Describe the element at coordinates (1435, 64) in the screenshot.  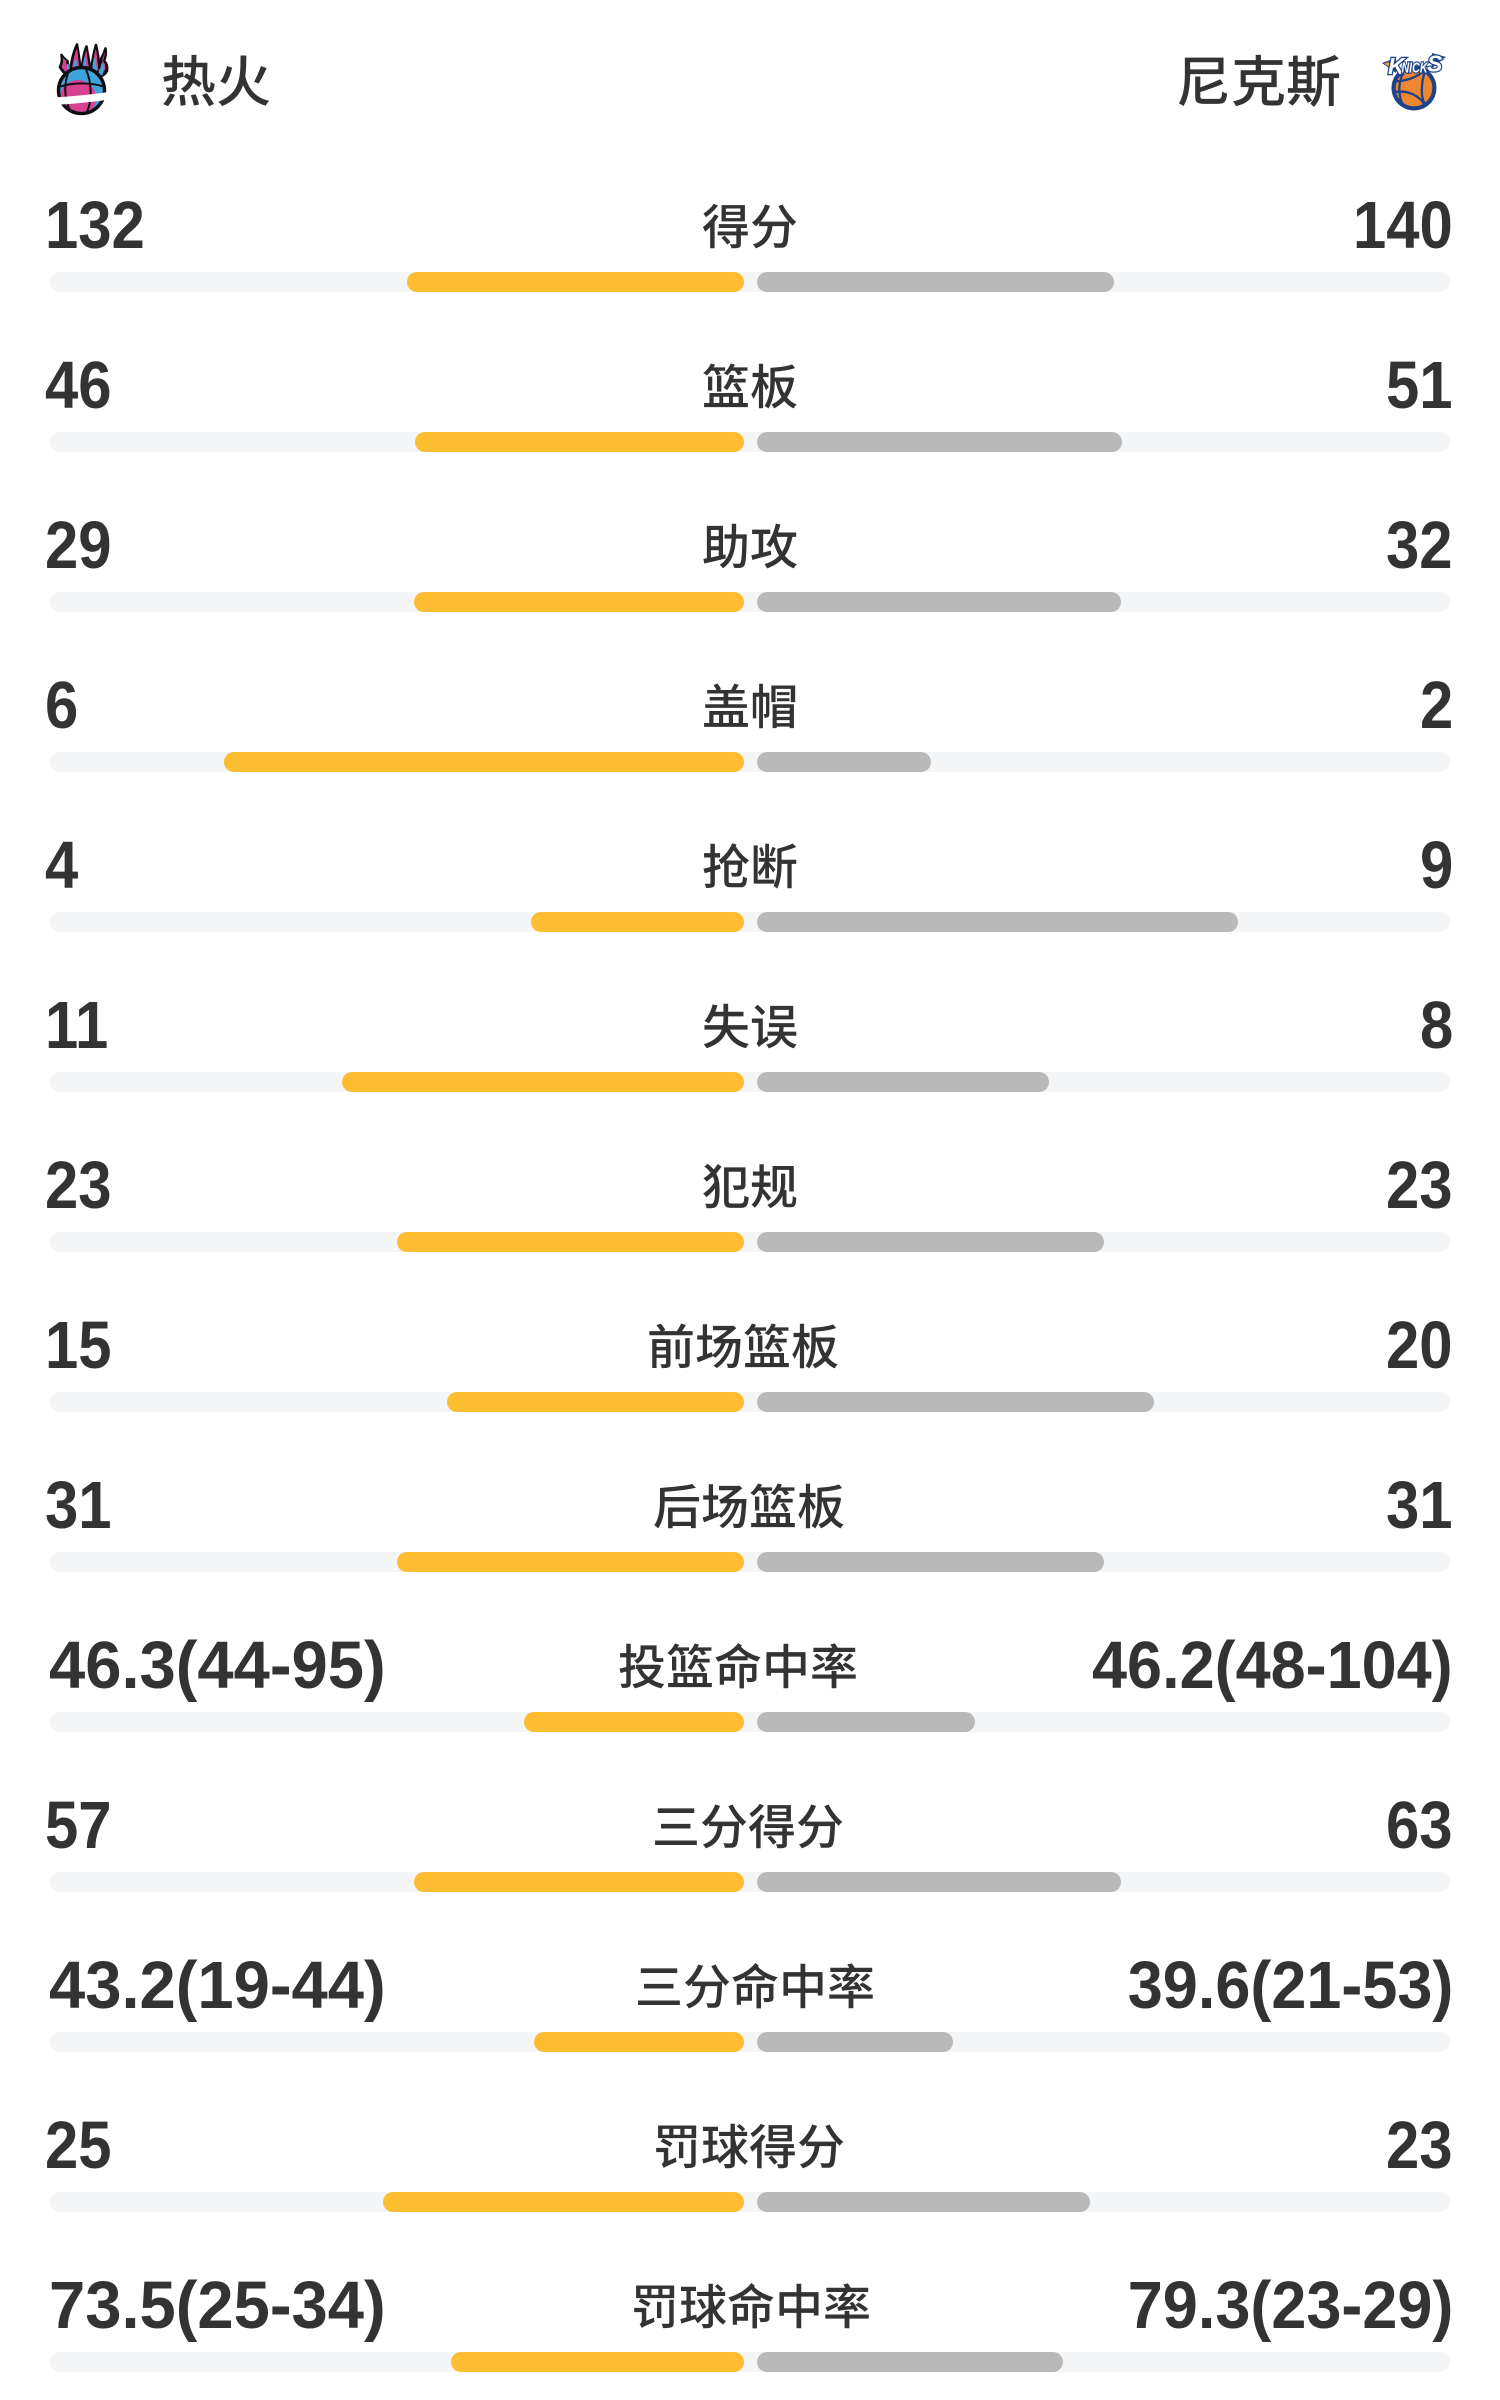
I see `svg-text: S` at that location.